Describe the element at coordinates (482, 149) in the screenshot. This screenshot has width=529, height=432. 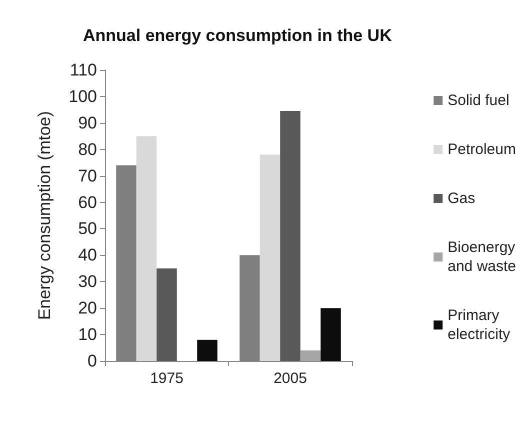
I see `legend-label: Petroleum` at that location.